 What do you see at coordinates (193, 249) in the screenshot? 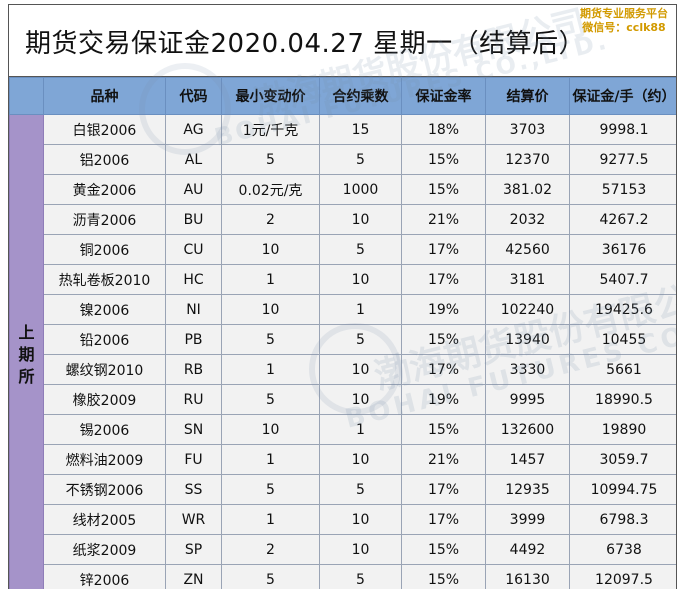
I see `cell-code: CU` at bounding box center [193, 249].